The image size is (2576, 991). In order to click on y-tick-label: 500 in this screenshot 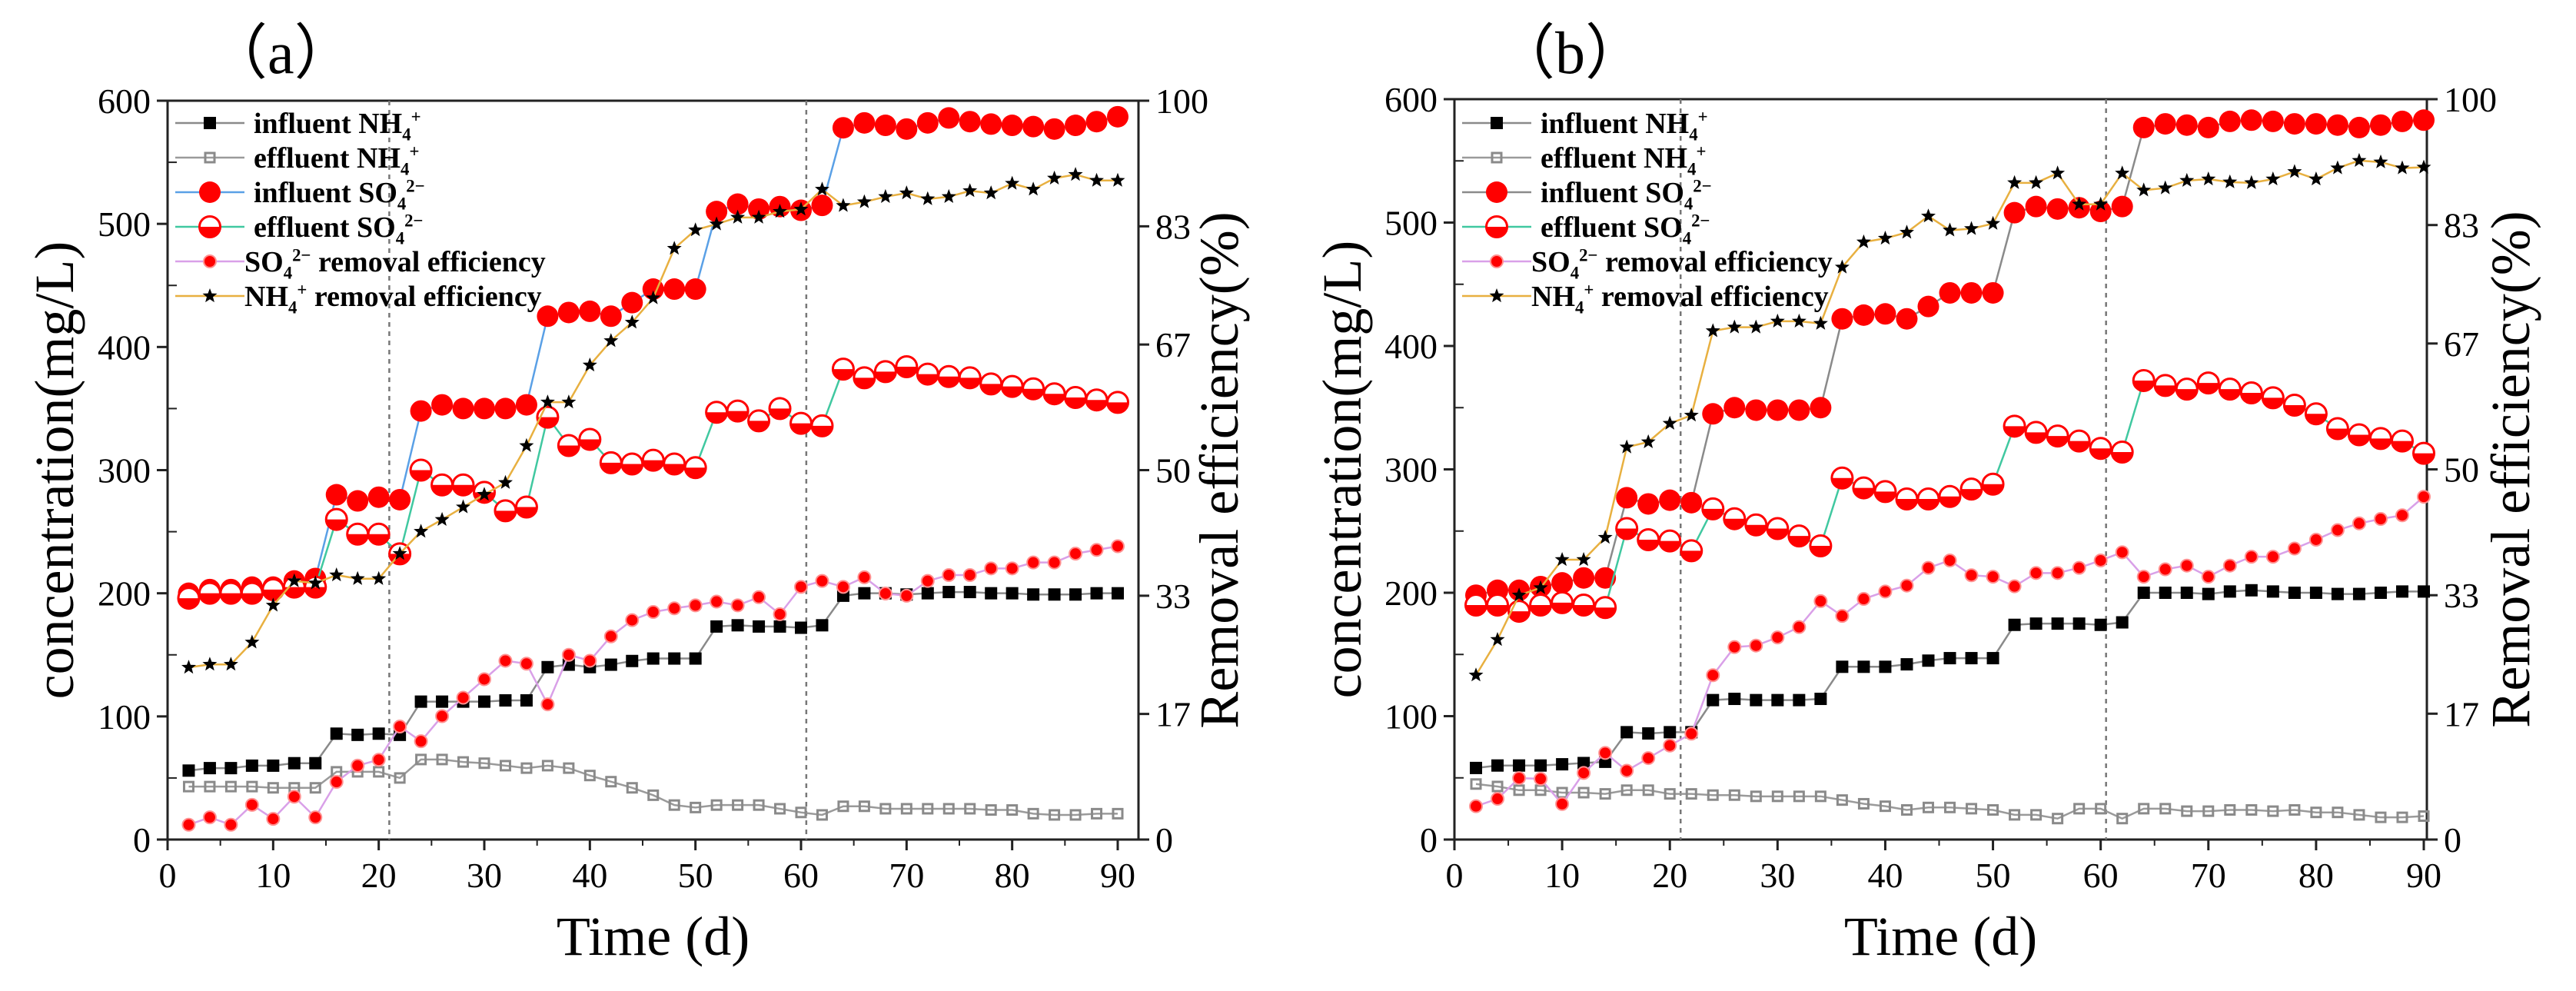, I will do `click(1411, 223)`.